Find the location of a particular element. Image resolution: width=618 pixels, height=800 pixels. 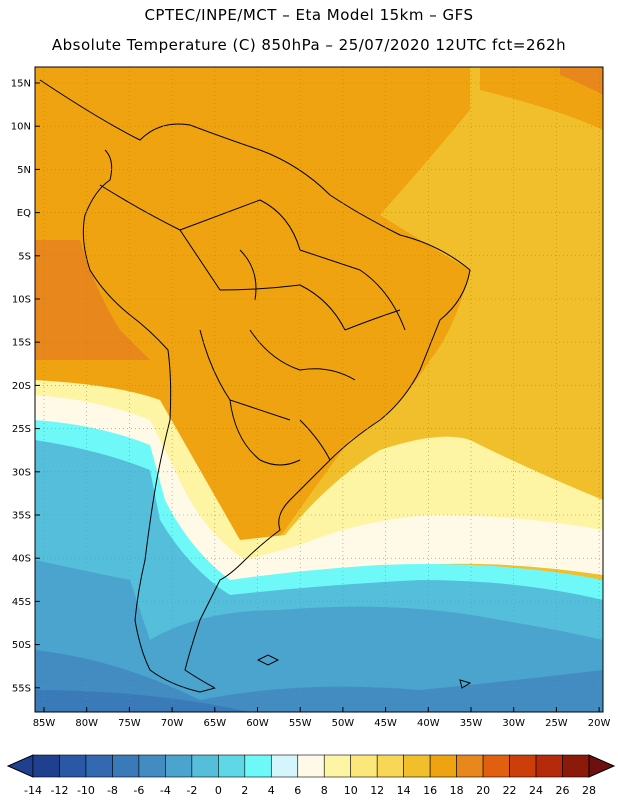

colorbar-label: 28 is located at coordinates (589, 790).